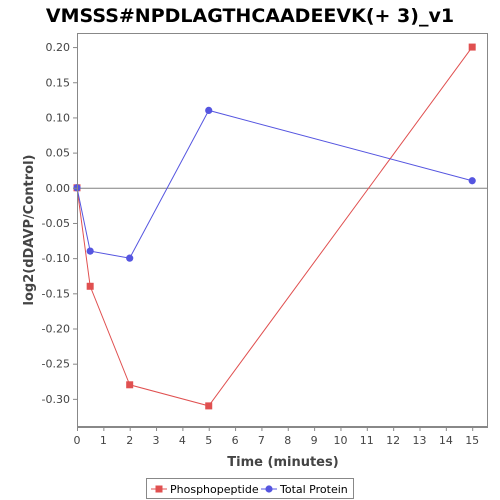 This screenshot has width=500, height=500. I want to click on x-axis: 0 1 2 3 4 5 6 7 8 9 10 11 12 13 14 15, so click(281, 437).